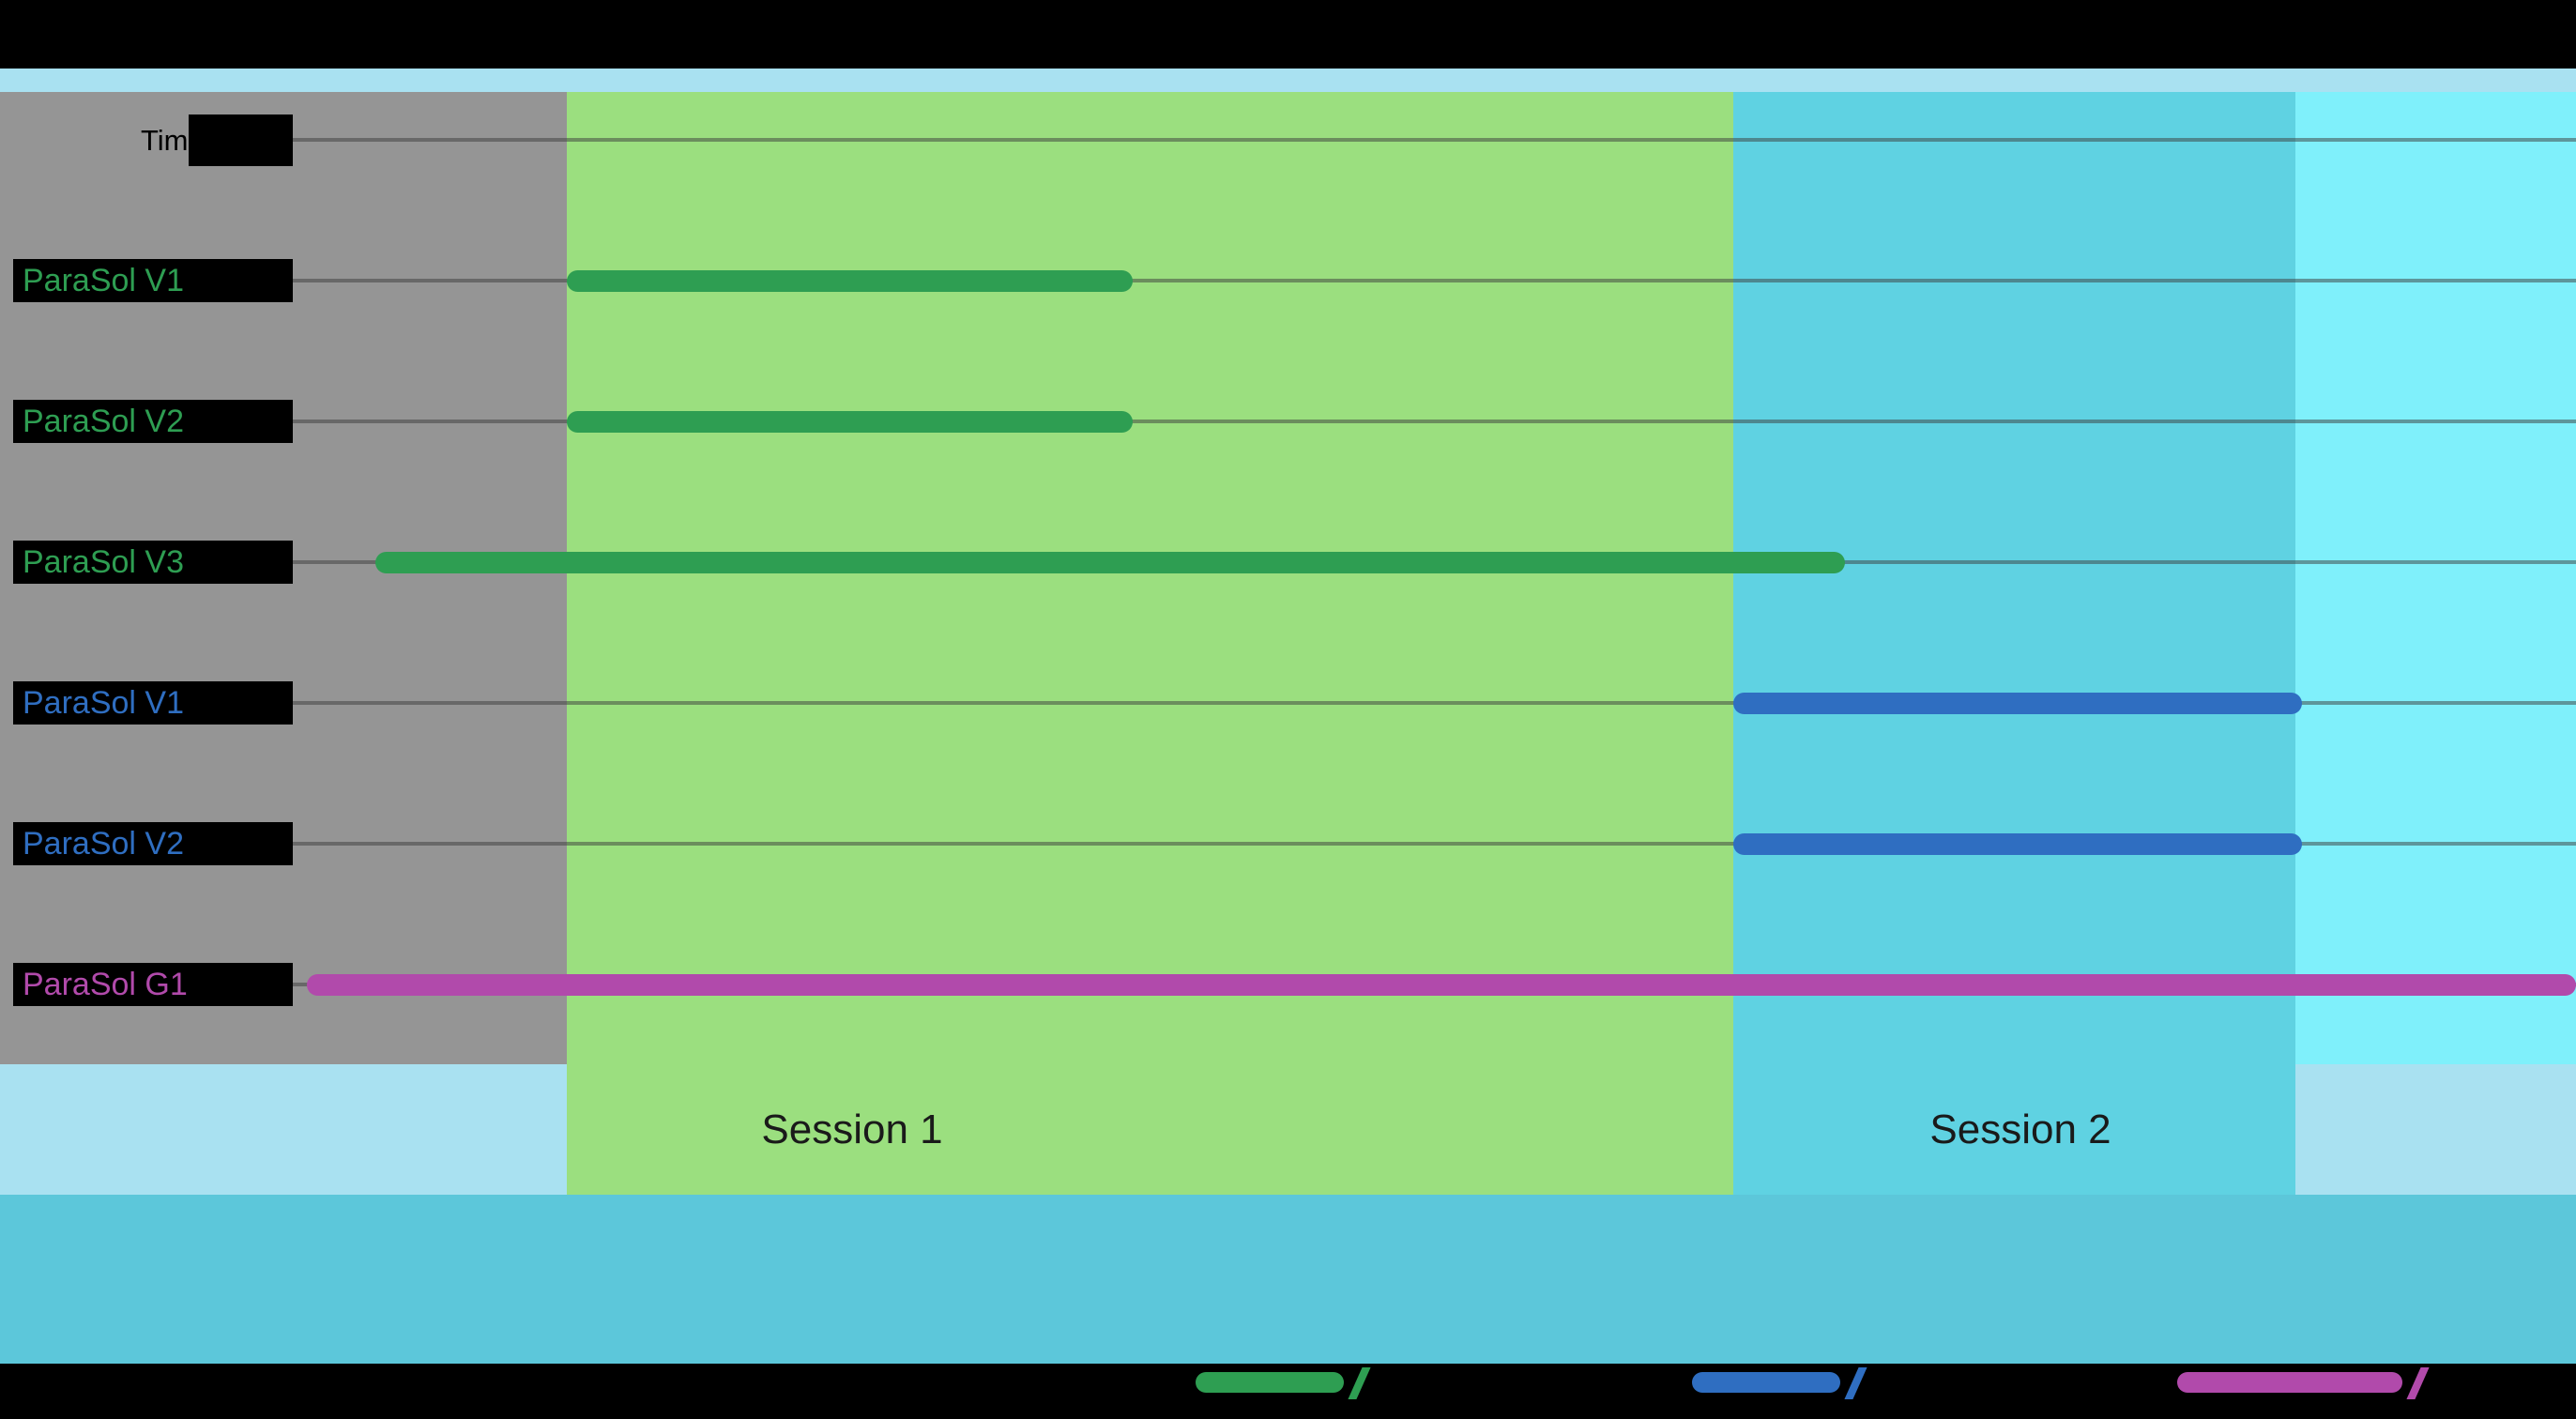 The image size is (2576, 1419). I want to click on legend-pill-session1-series, so click(1270, 1383).